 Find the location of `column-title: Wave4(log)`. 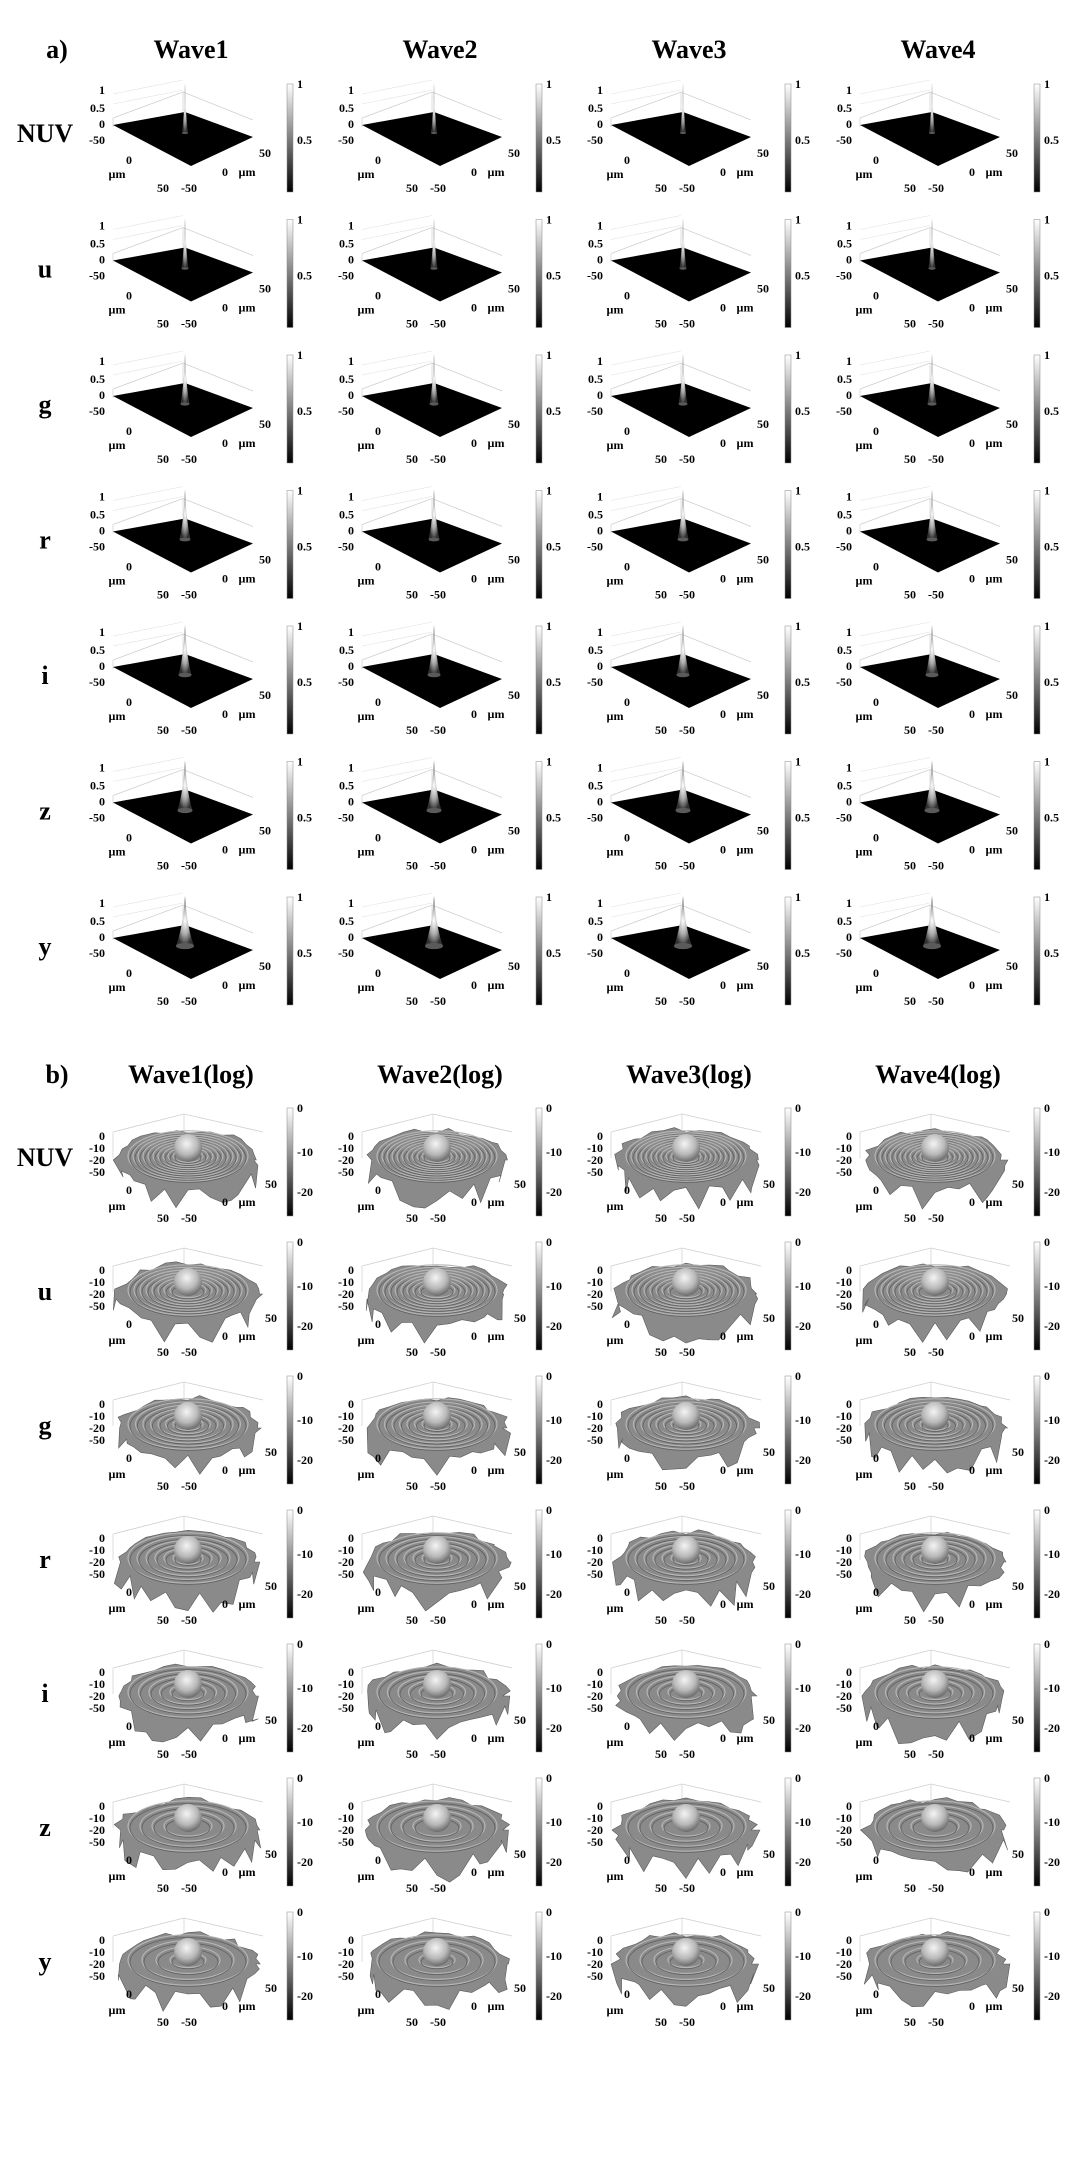

column-title: Wave4(log) is located at coordinates (938, 1074).